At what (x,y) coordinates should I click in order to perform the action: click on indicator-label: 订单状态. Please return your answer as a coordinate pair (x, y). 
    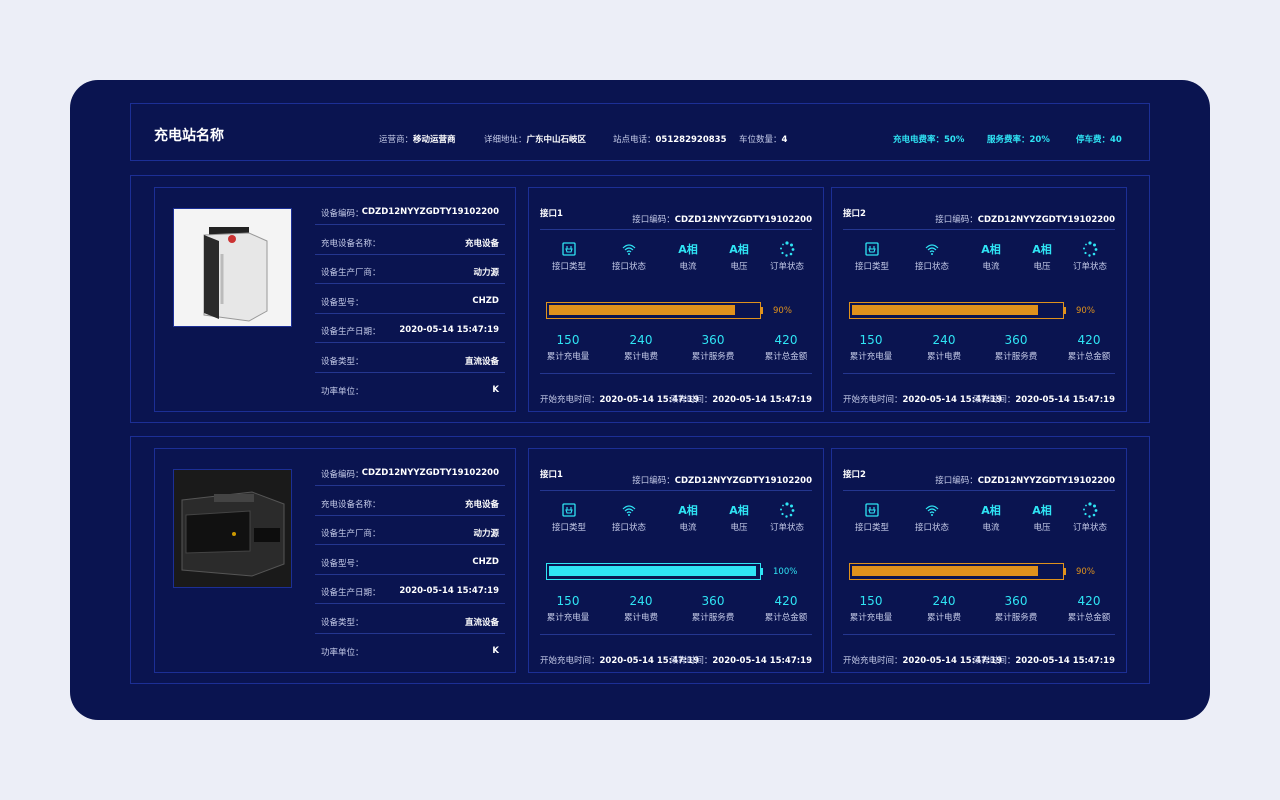
    Looking at the image, I should click on (1089, 528).